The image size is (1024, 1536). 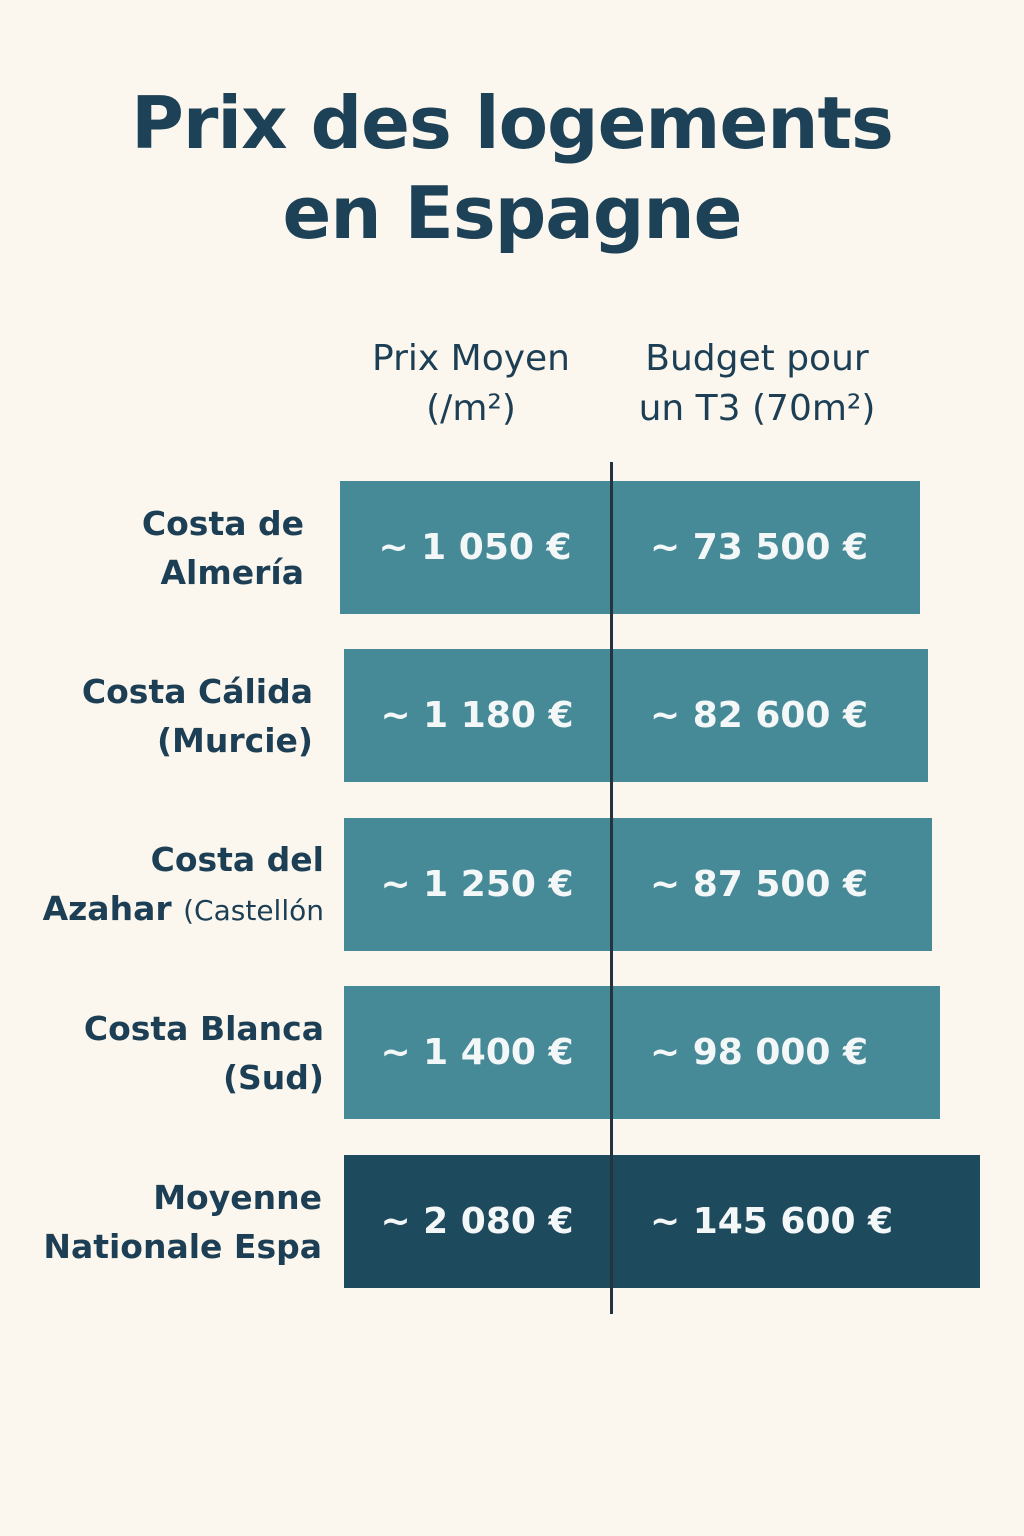 I want to click on column-header-budget-line-1: Budget pour, so click(x=757, y=358).